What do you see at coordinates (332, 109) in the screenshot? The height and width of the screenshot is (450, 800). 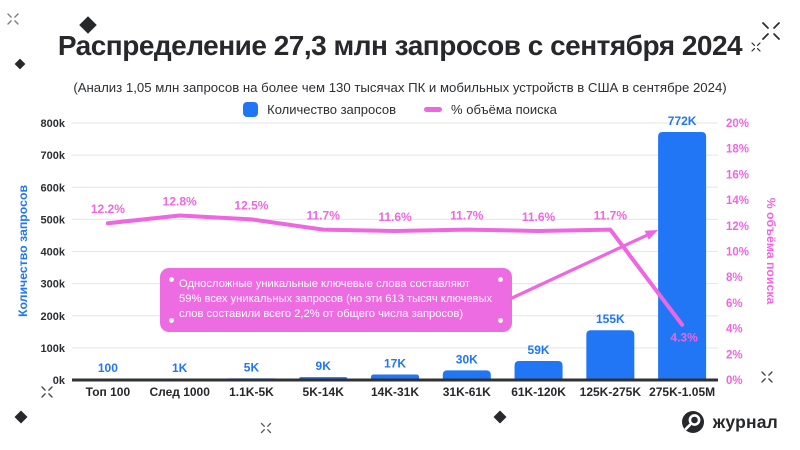 I see `legend-label-queries: Количество запросов` at bounding box center [332, 109].